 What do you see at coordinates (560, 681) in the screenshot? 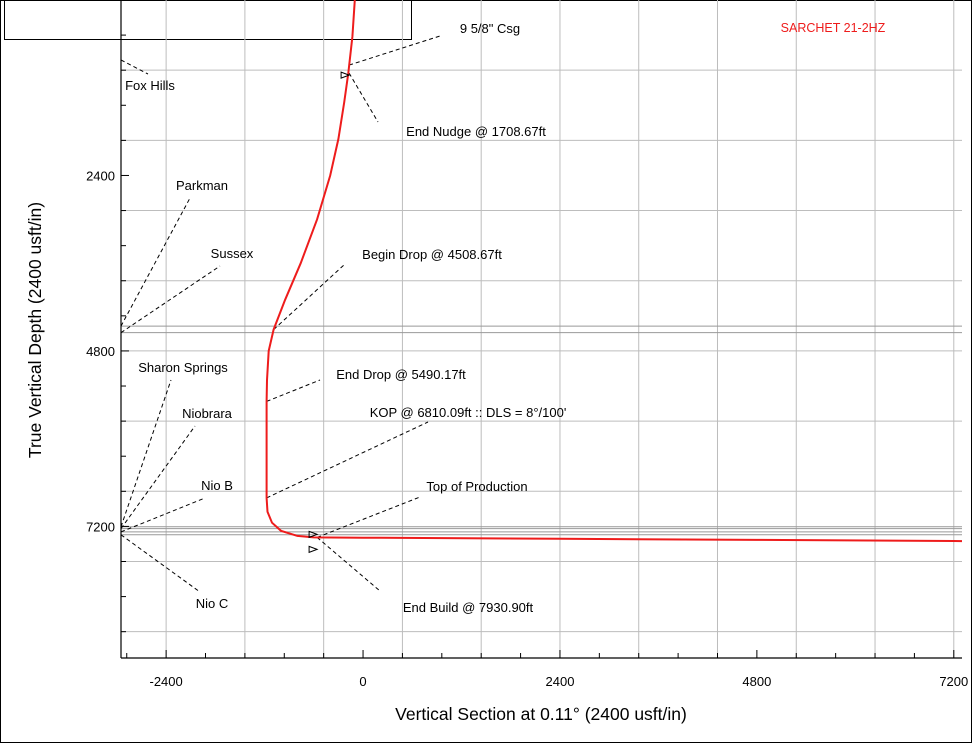
I see `x-tick-label: 2400` at bounding box center [560, 681].